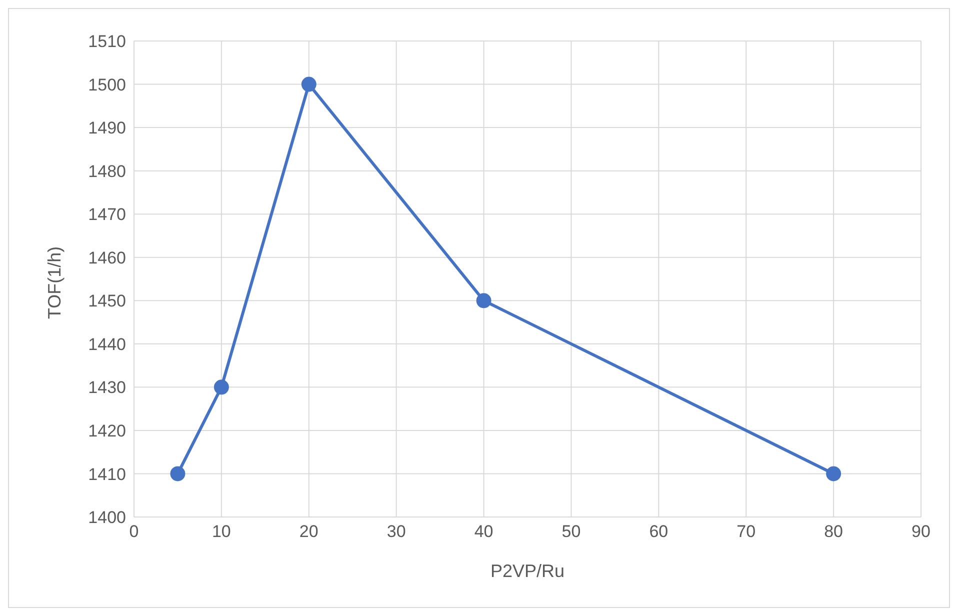  What do you see at coordinates (527, 571) in the screenshot?
I see `x-axis-title: P2VP/Ru` at bounding box center [527, 571].